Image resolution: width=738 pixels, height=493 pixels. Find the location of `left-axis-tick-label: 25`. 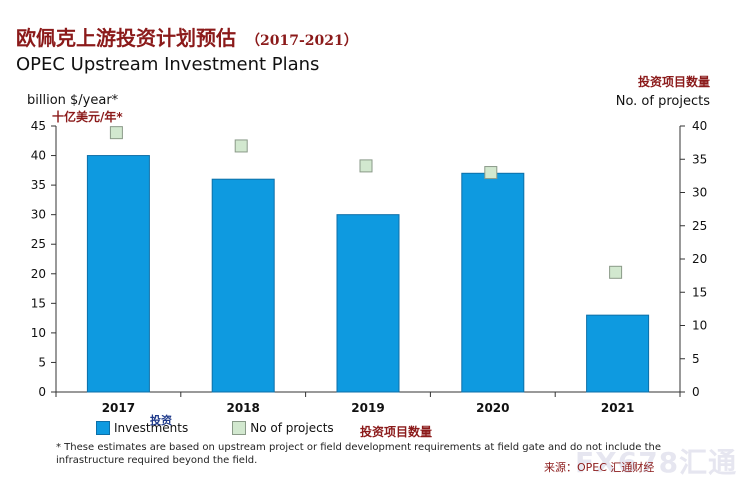

left-axis-tick-label: 25 is located at coordinates (38, 244).